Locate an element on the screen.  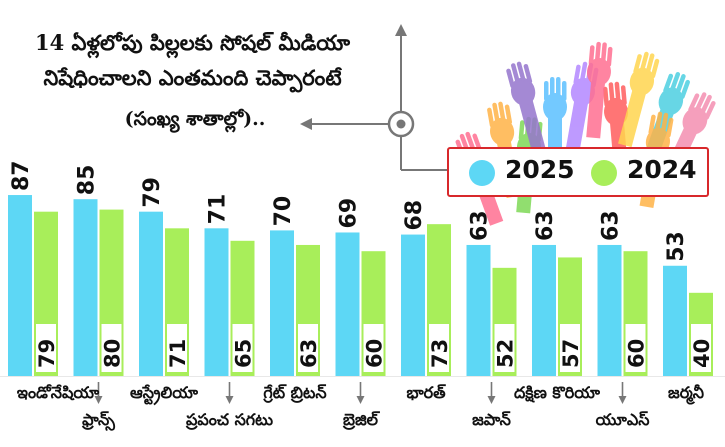
value-label-2024: 63 is located at coordinates (309, 353).